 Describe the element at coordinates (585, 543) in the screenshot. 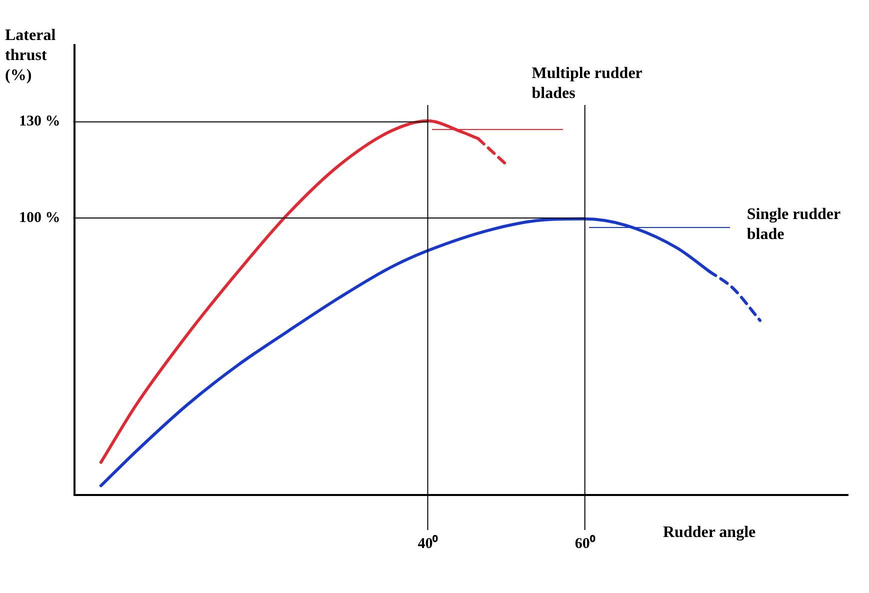

I see `x-tick-label: 60⁰` at that location.